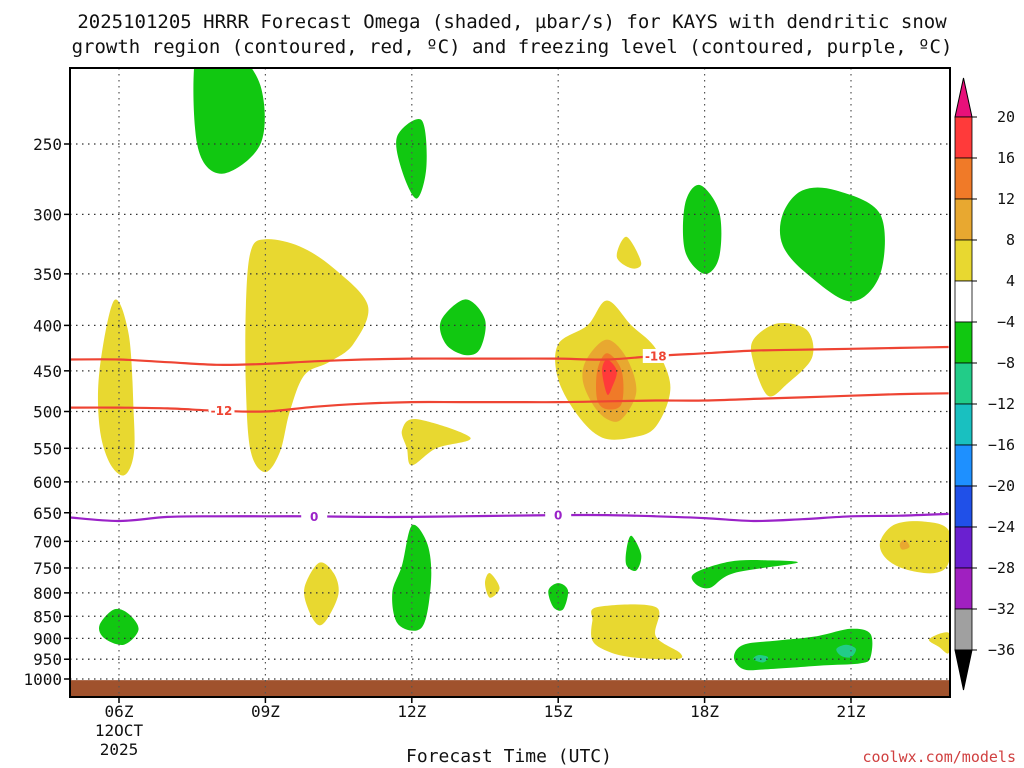 The image size is (1024, 768). Describe the element at coordinates (609, 377) in the screenshot. I see `omega-region-pos16` at that location.